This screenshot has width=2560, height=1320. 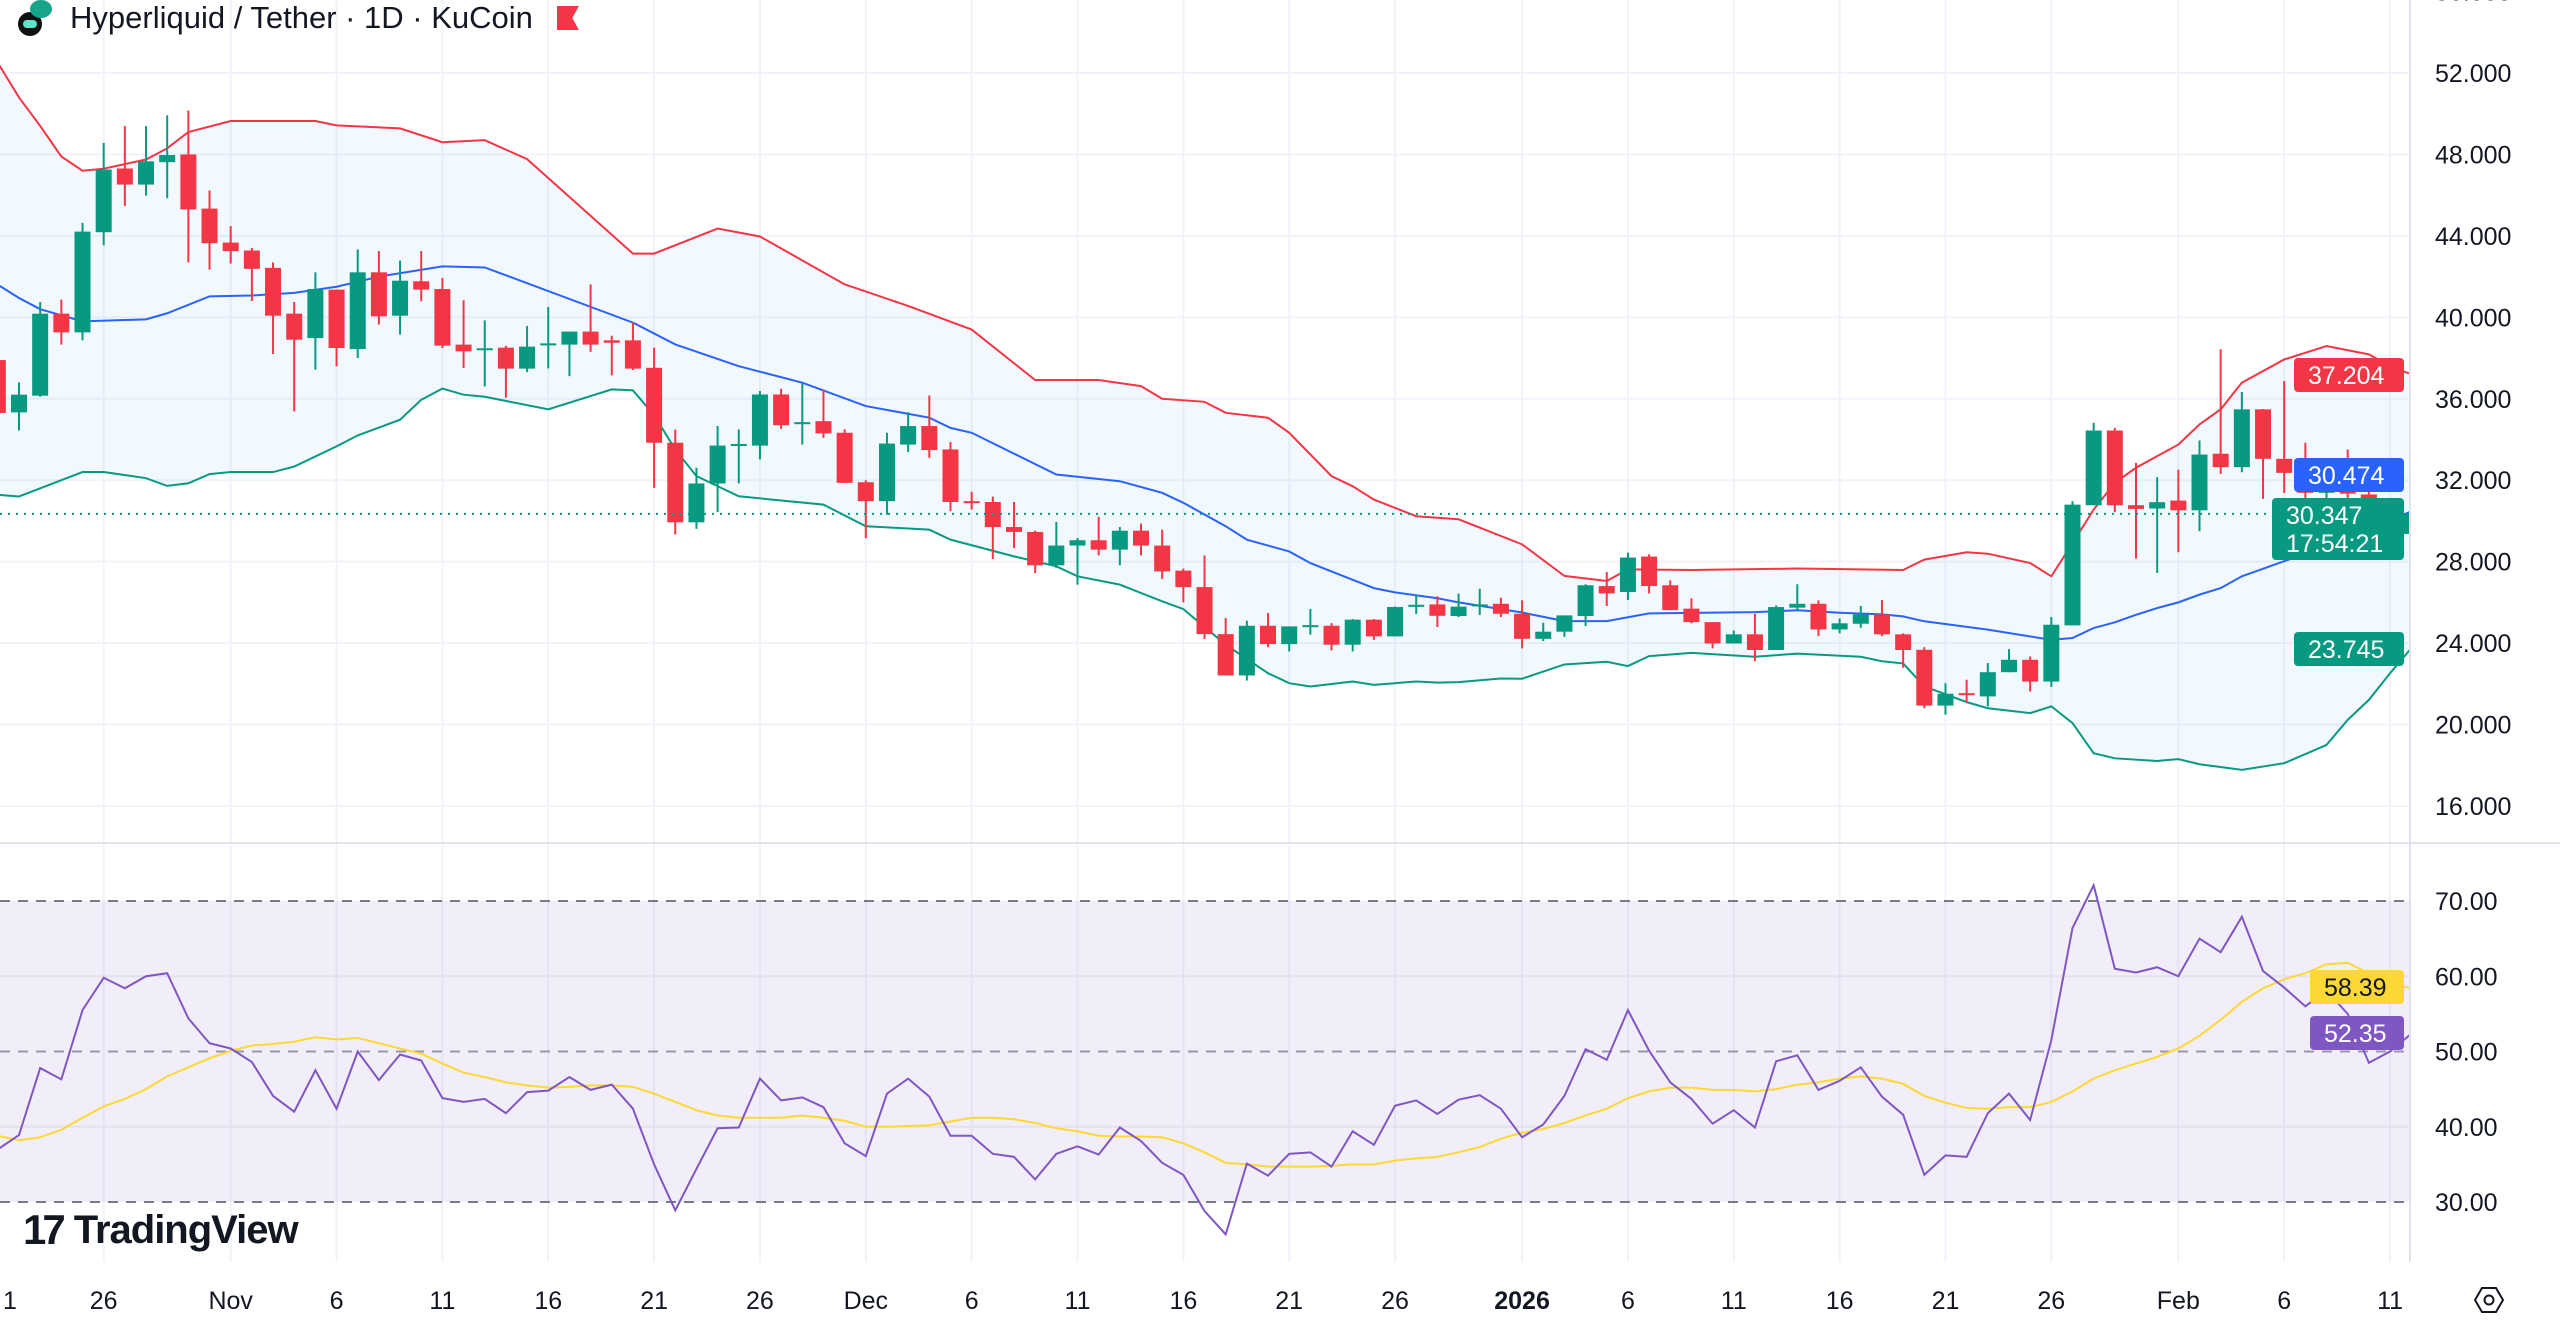 What do you see at coordinates (567, 18) in the screenshot?
I see `red-flag-icon` at bounding box center [567, 18].